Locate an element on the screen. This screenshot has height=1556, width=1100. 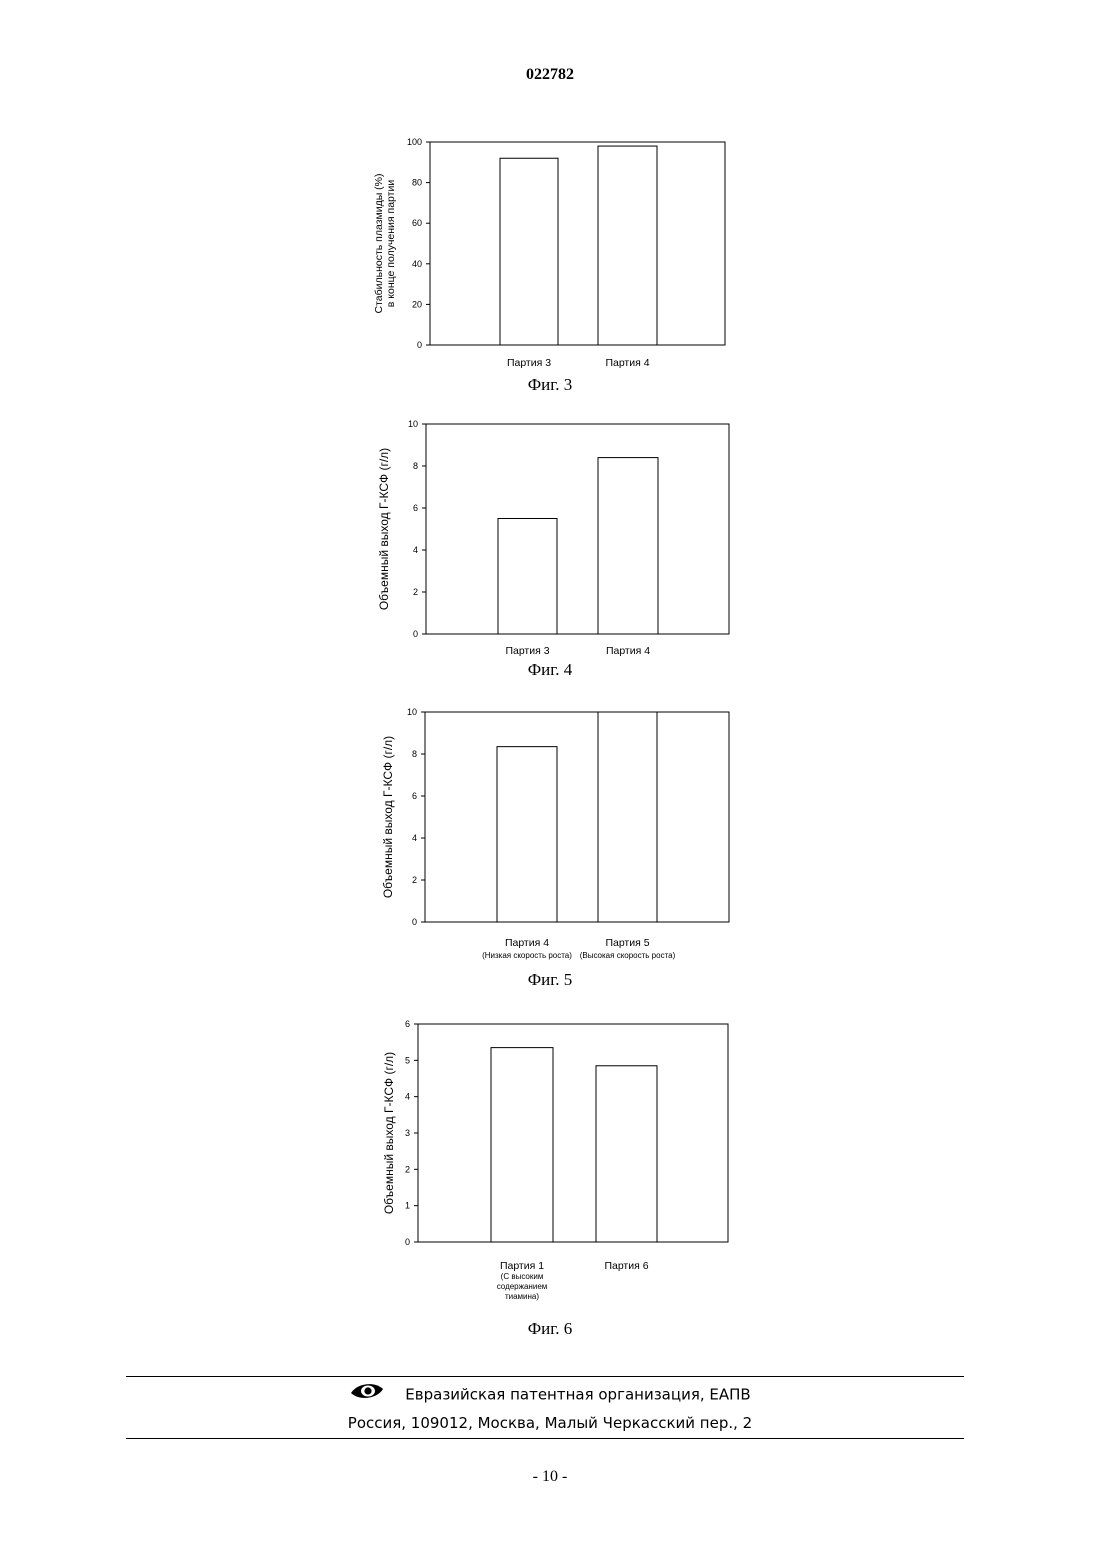
organization-name: Евразийская патентная организация, ЕАПВ is located at coordinates (577, 1395).